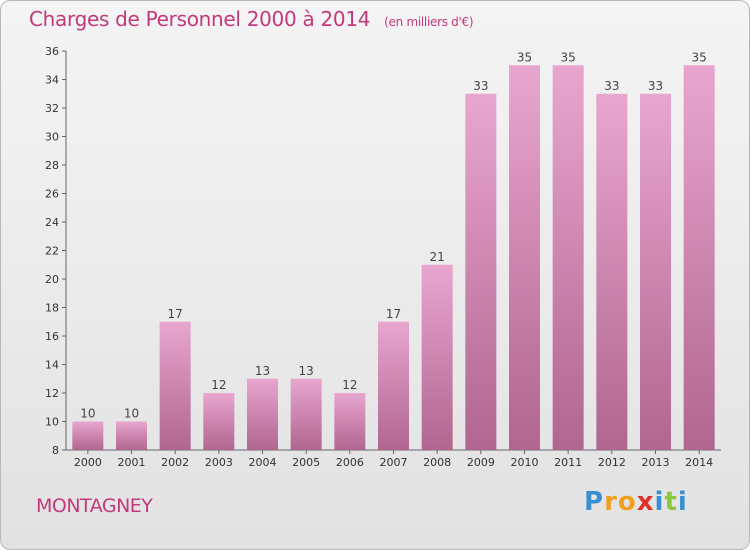  I want to click on bar-2005, so click(306, 414).